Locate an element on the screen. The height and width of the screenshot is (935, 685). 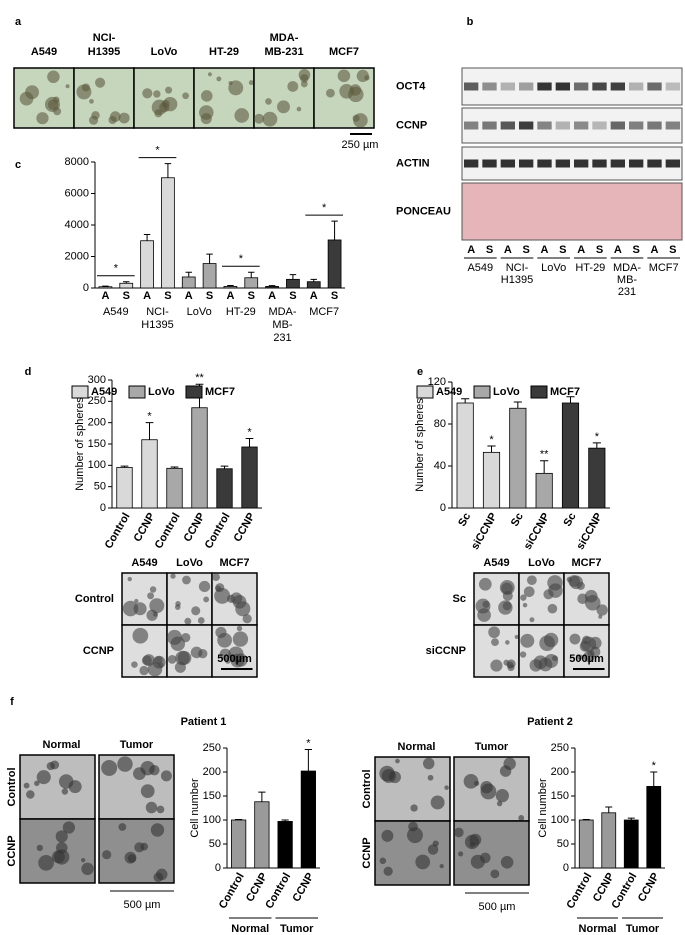
panel-letter: e is located at coordinates (420, 372).